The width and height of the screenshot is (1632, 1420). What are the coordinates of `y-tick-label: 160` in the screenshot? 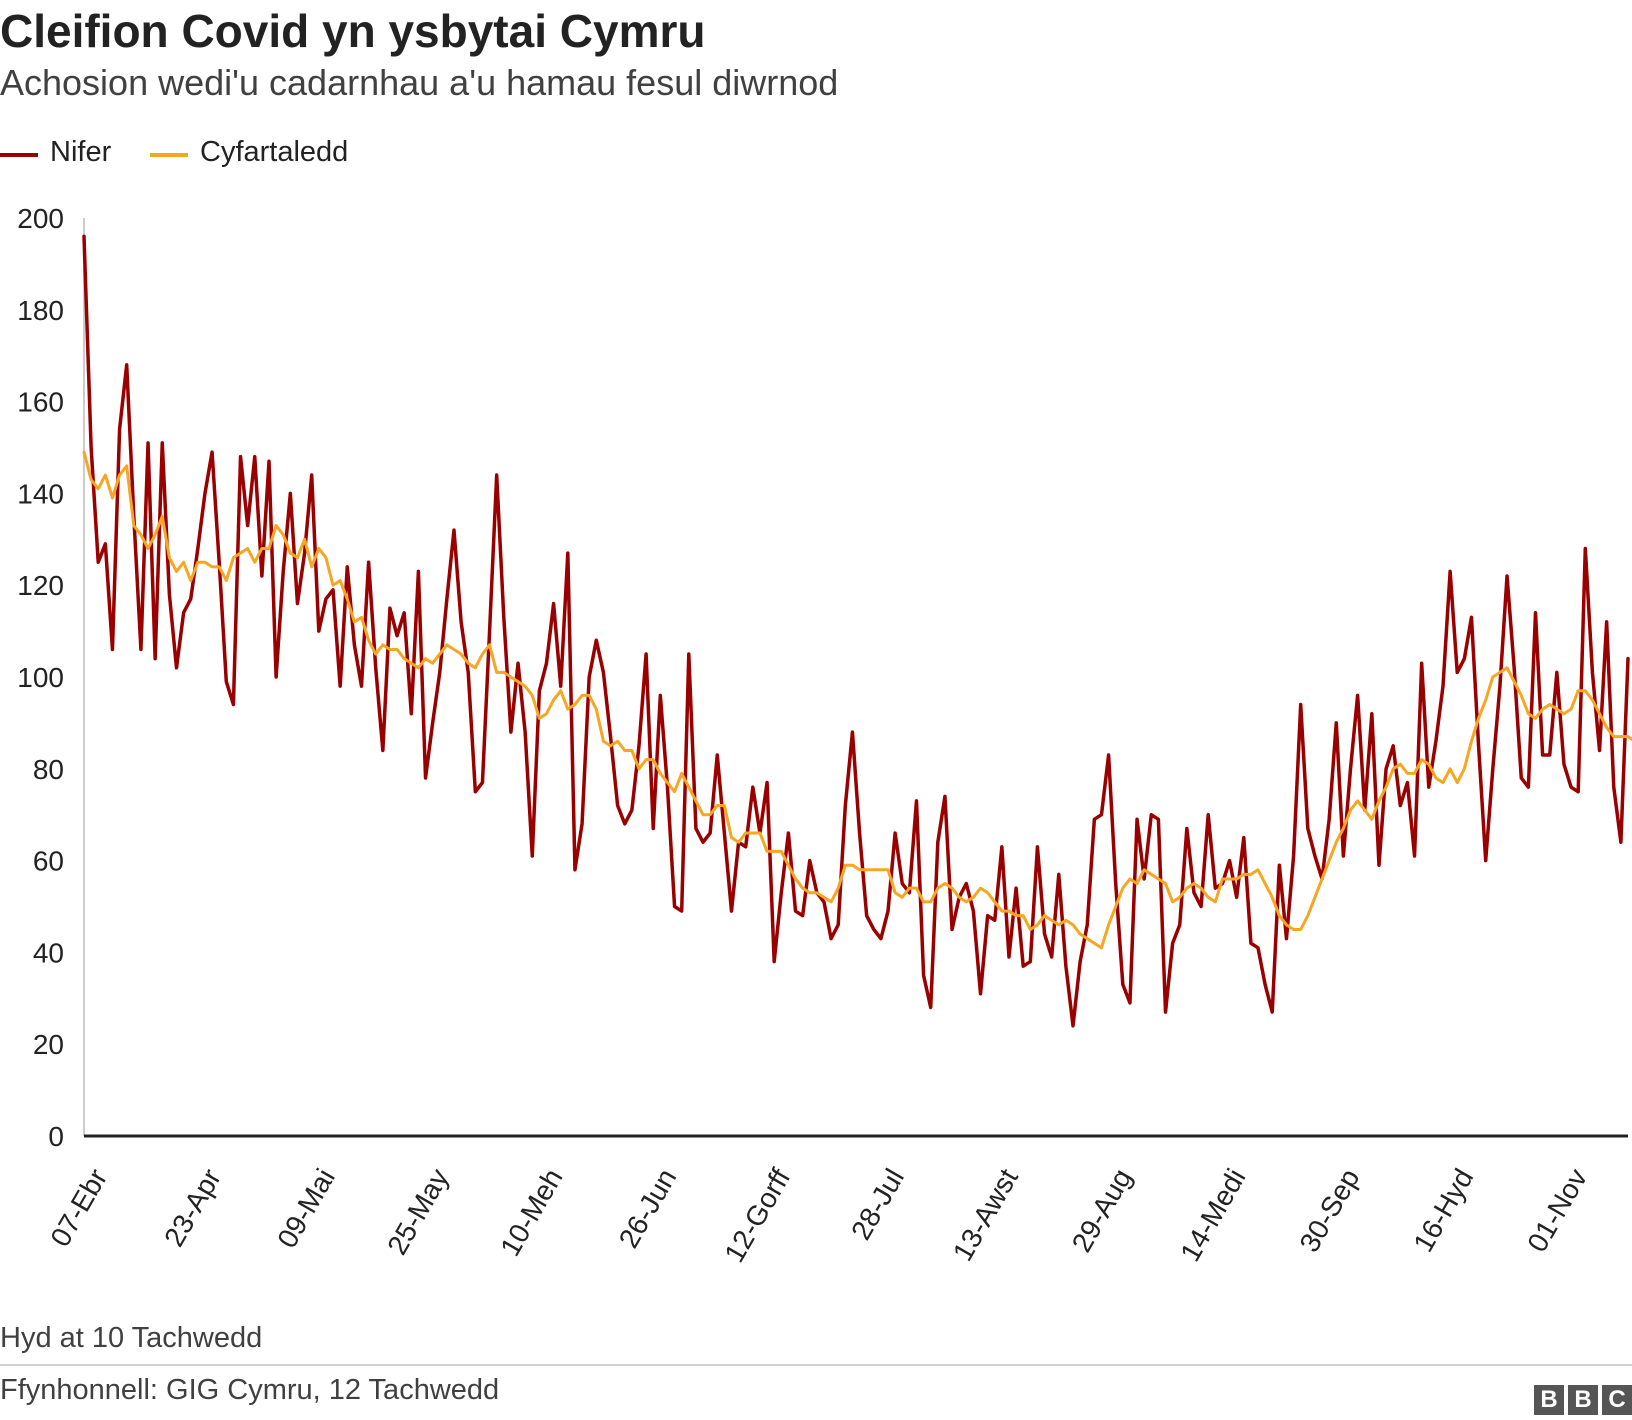 It's located at (40, 402).